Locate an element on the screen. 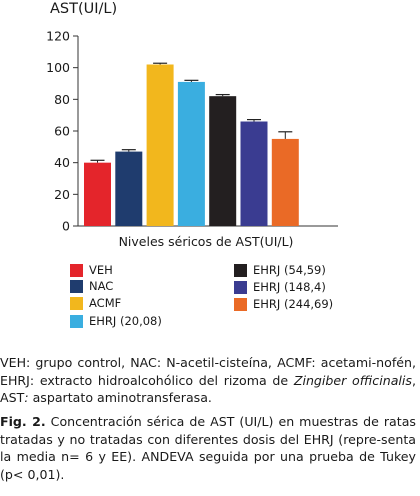  x-axis-label: Niveles séricos de AST(UI/L) is located at coordinates (206, 241).